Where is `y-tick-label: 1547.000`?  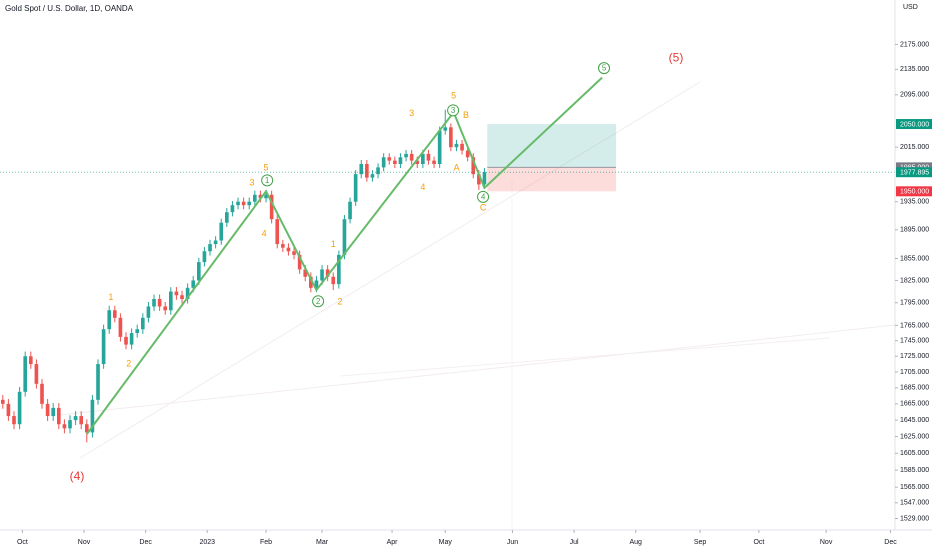 y-tick-label: 1547.000 is located at coordinates (914, 503).